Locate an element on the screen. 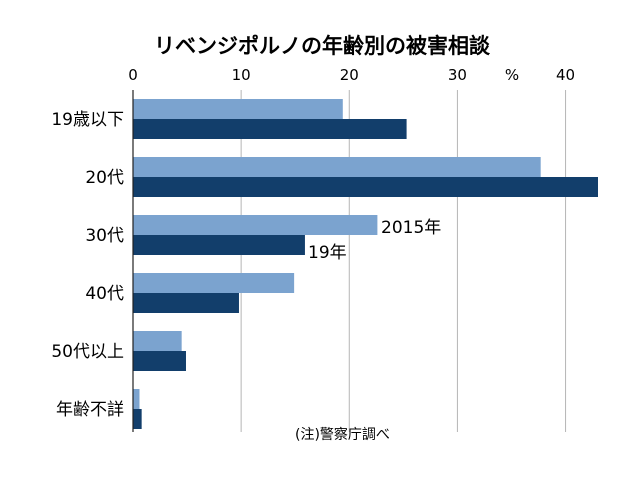 The width and height of the screenshot is (640, 479). x-tick-label: 30 is located at coordinates (457, 75).